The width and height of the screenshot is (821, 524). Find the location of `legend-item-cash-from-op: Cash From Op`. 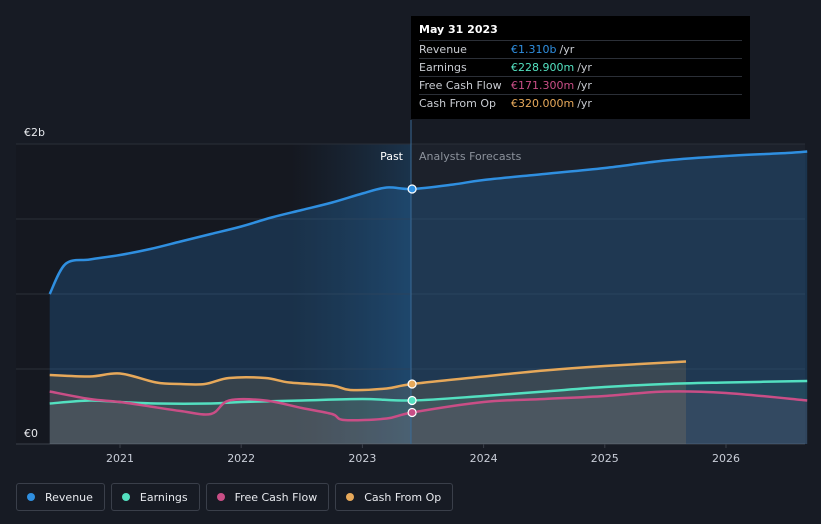

legend-item-cash-from-op: Cash From Op is located at coordinates (394, 497).